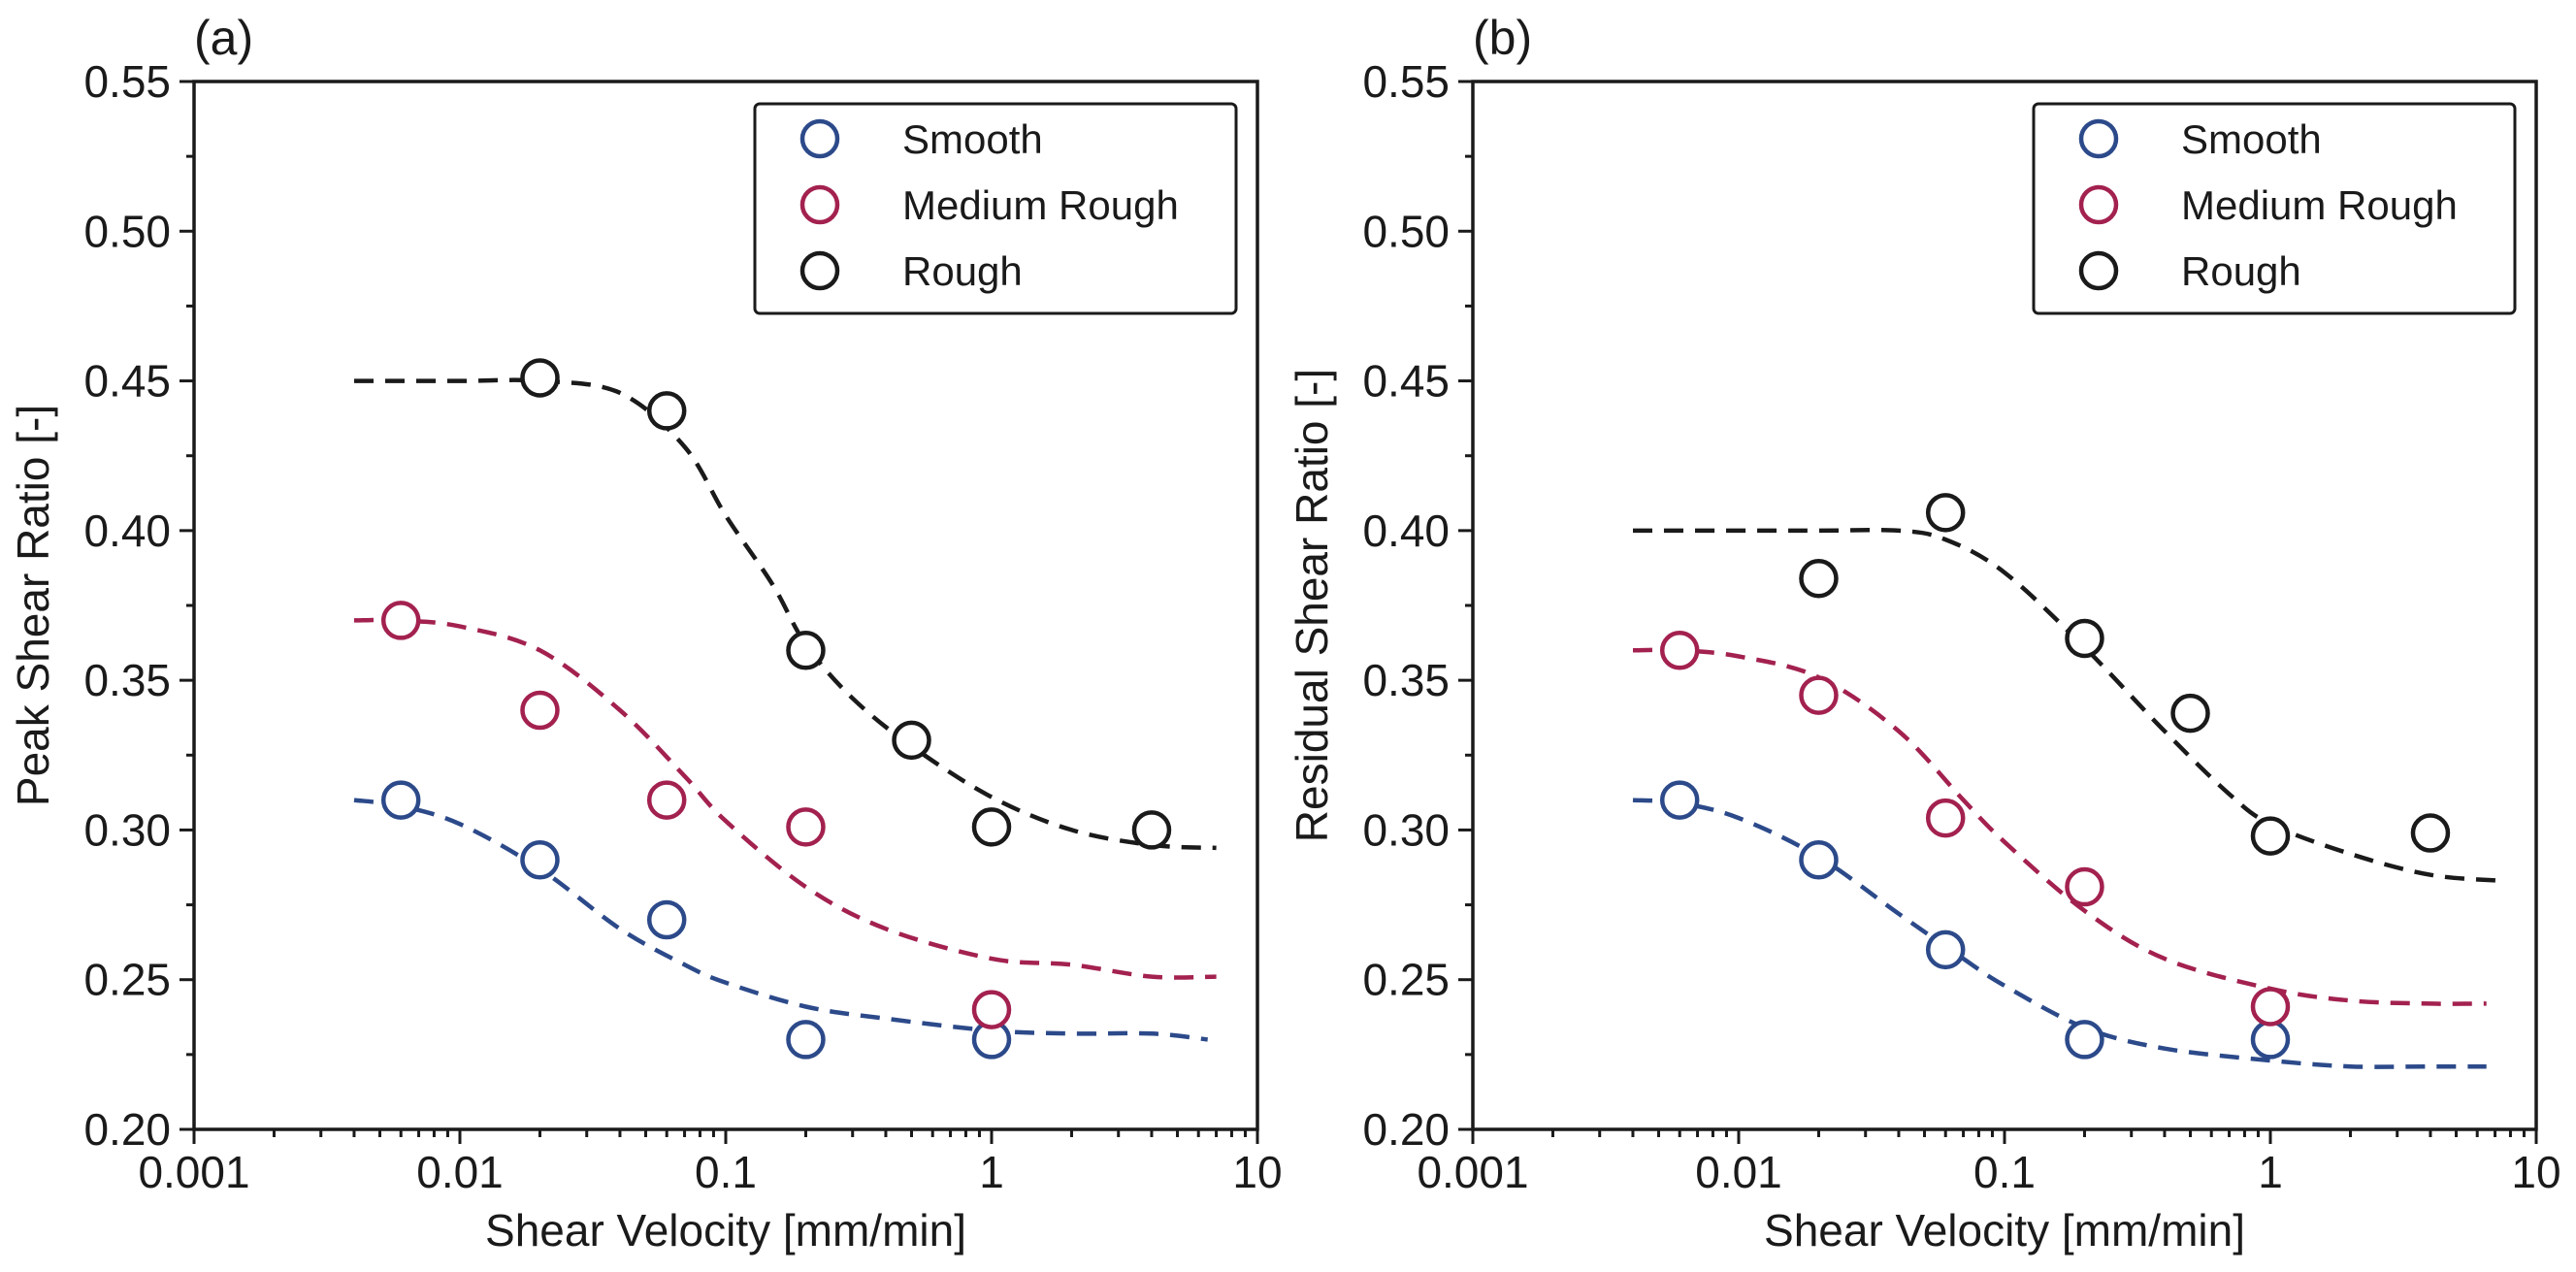  What do you see at coordinates (726, 1172) in the screenshot?
I see `panel-a-x-tick-label: 0.1` at bounding box center [726, 1172].